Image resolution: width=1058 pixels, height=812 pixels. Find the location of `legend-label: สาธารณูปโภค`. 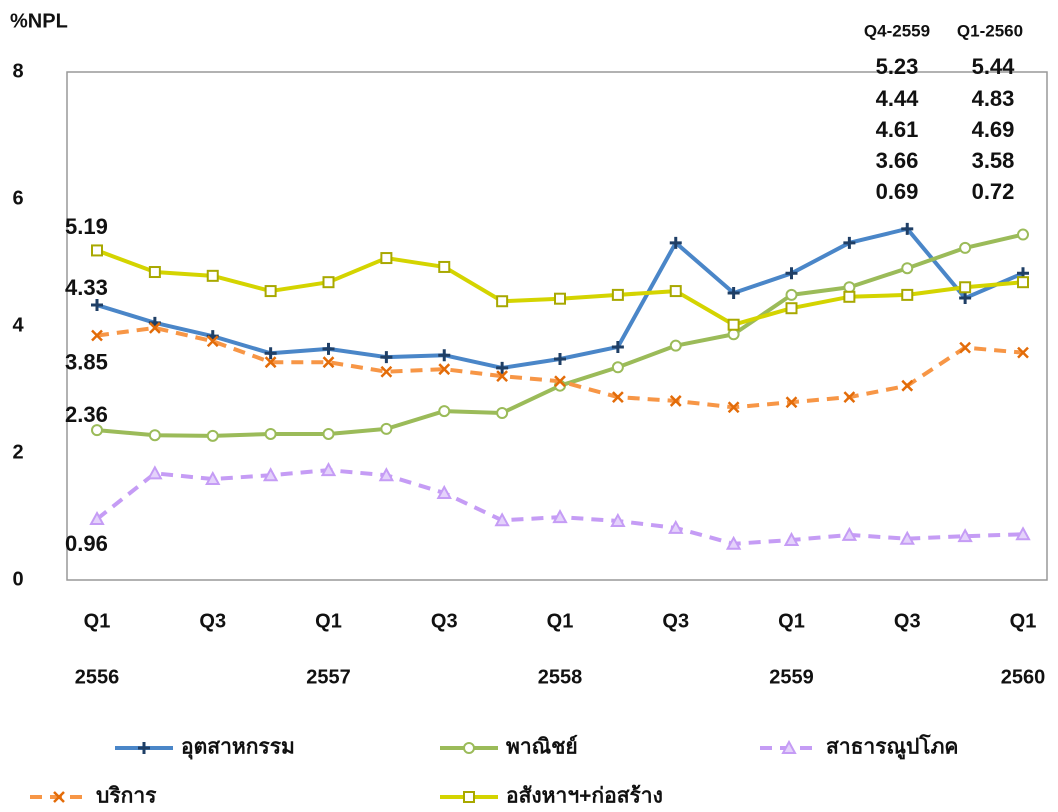

legend-label: สาธารณูปโภค is located at coordinates (892, 747).